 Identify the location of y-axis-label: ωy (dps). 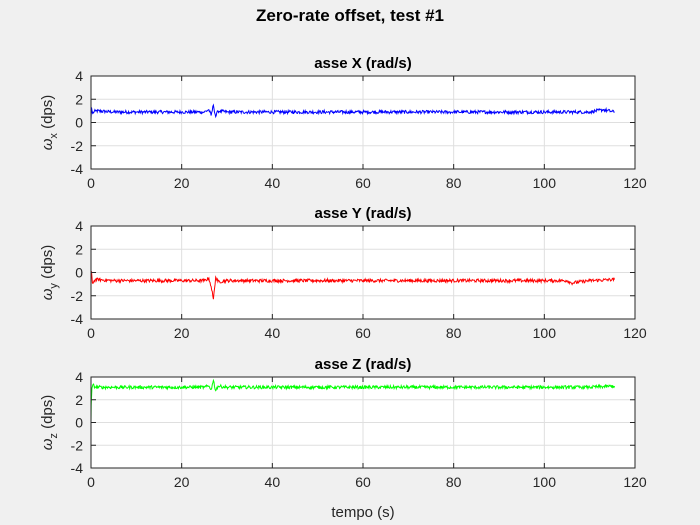
(49, 273).